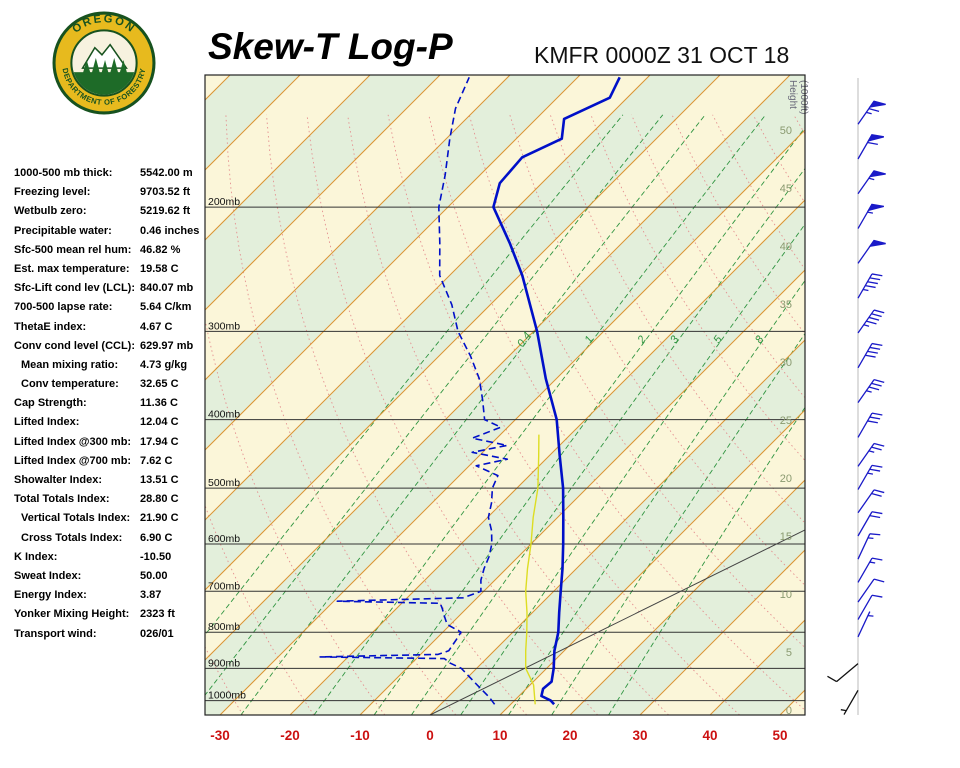 This screenshot has height=768, width=960. Describe the element at coordinates (786, 189) in the screenshot. I see `height-tick-label: 45` at that location.